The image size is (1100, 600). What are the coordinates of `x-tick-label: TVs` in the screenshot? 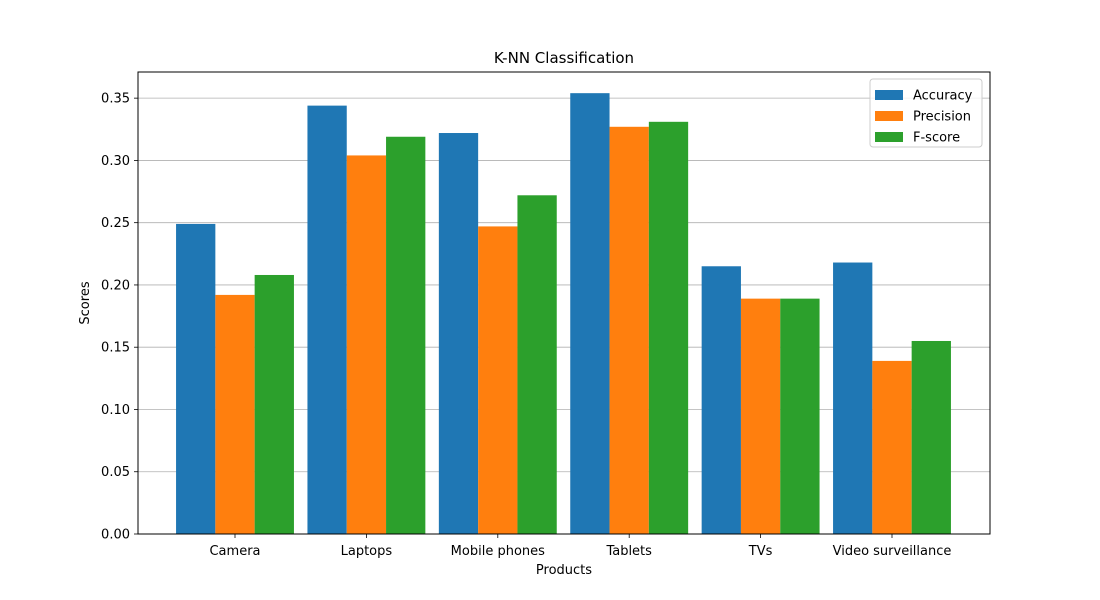 It's located at (760, 551).